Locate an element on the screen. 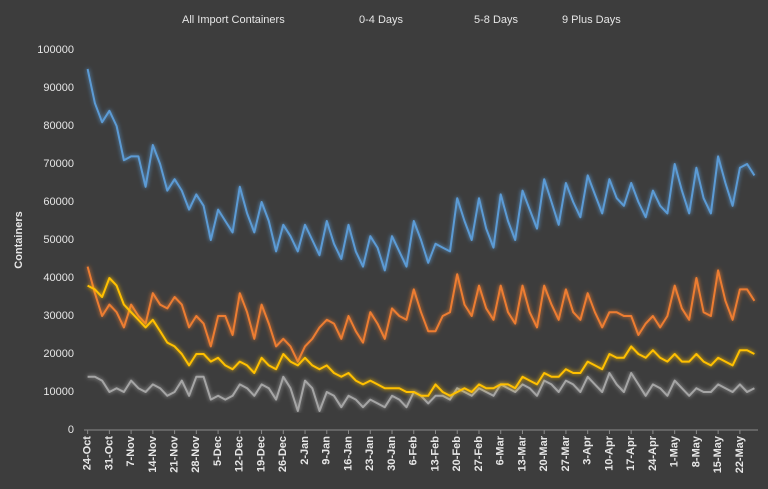 The height and width of the screenshot is (489, 768). x-tick-label: 21-Nov is located at coordinates (174, 454).